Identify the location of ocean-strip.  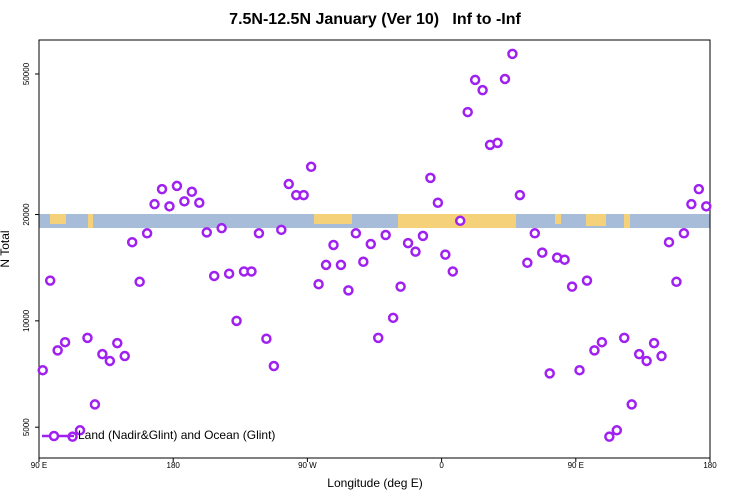
(374, 221).